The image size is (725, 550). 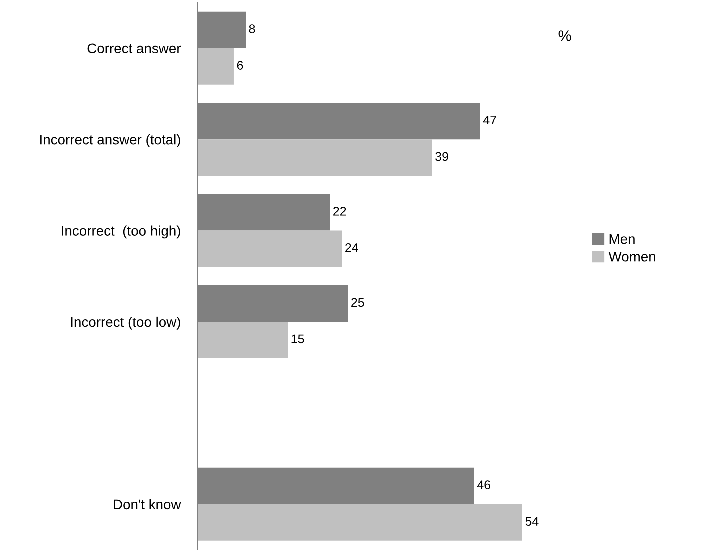 I want to click on y-tick-label: Incorrect answer (total), so click(x=110, y=141).